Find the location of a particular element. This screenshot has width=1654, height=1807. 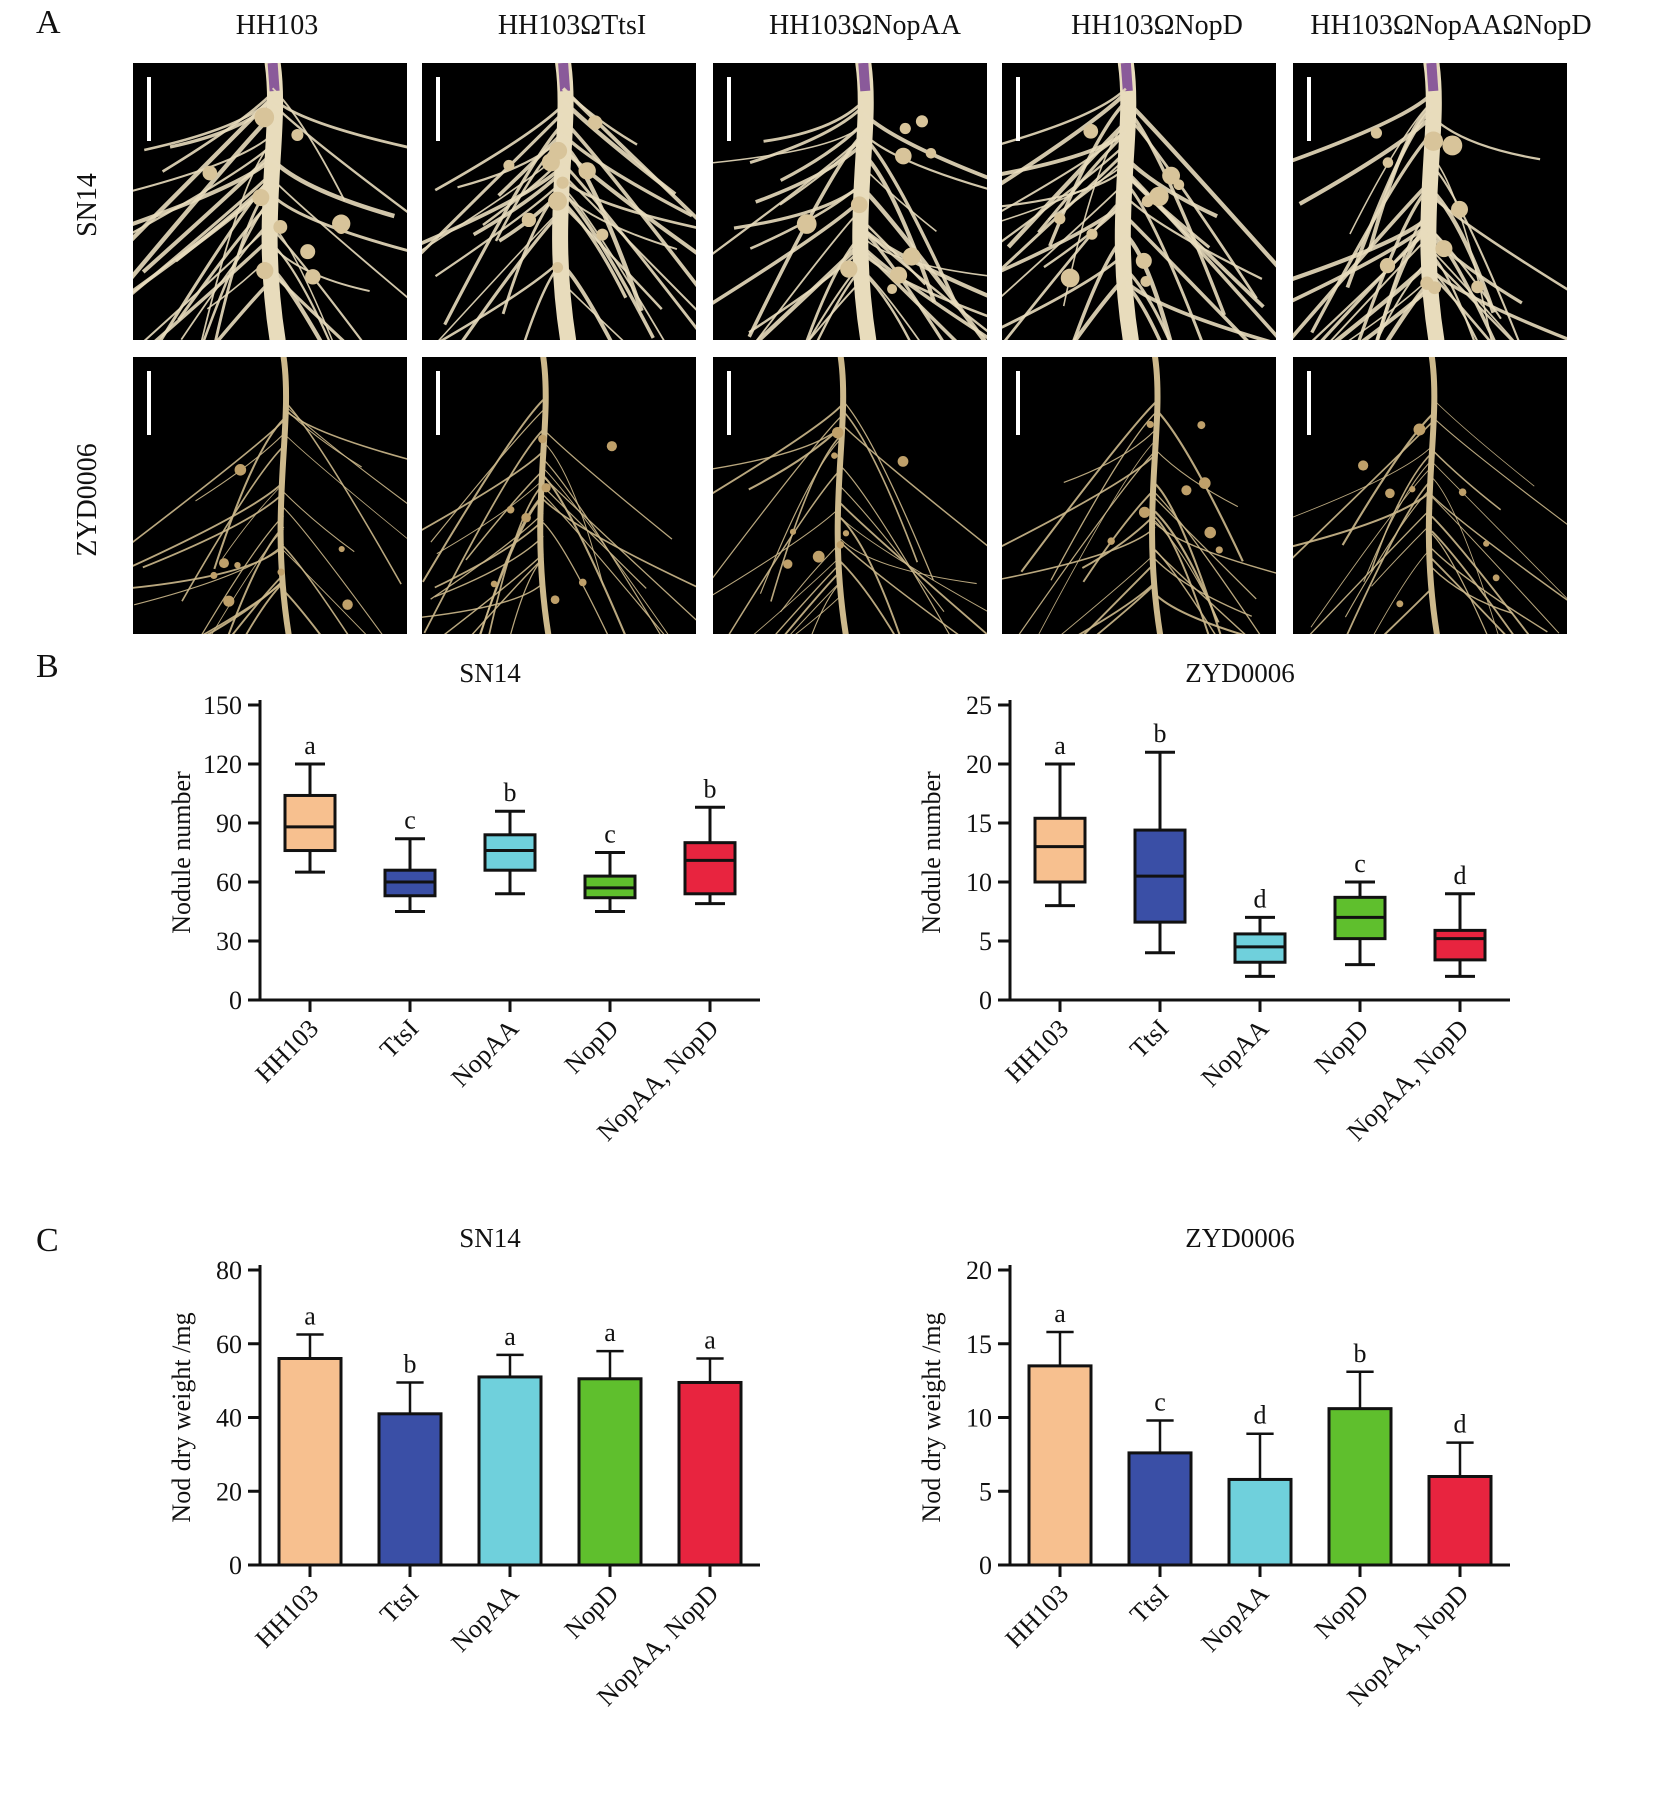

box-ttsi is located at coordinates (410, 875).